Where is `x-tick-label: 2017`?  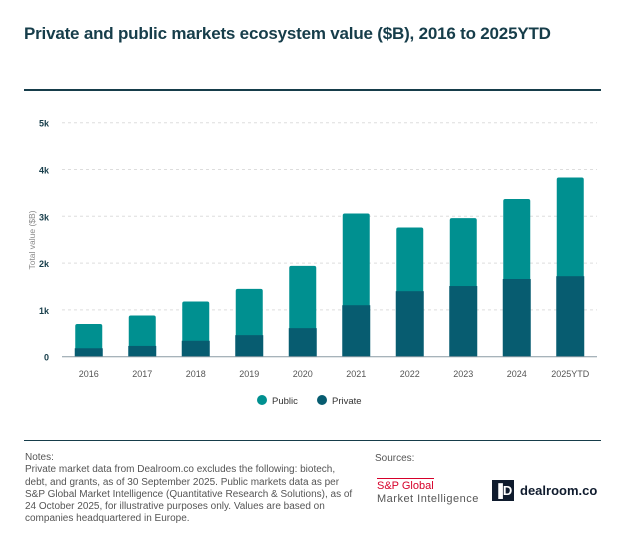
x-tick-label: 2017 is located at coordinates (142, 374).